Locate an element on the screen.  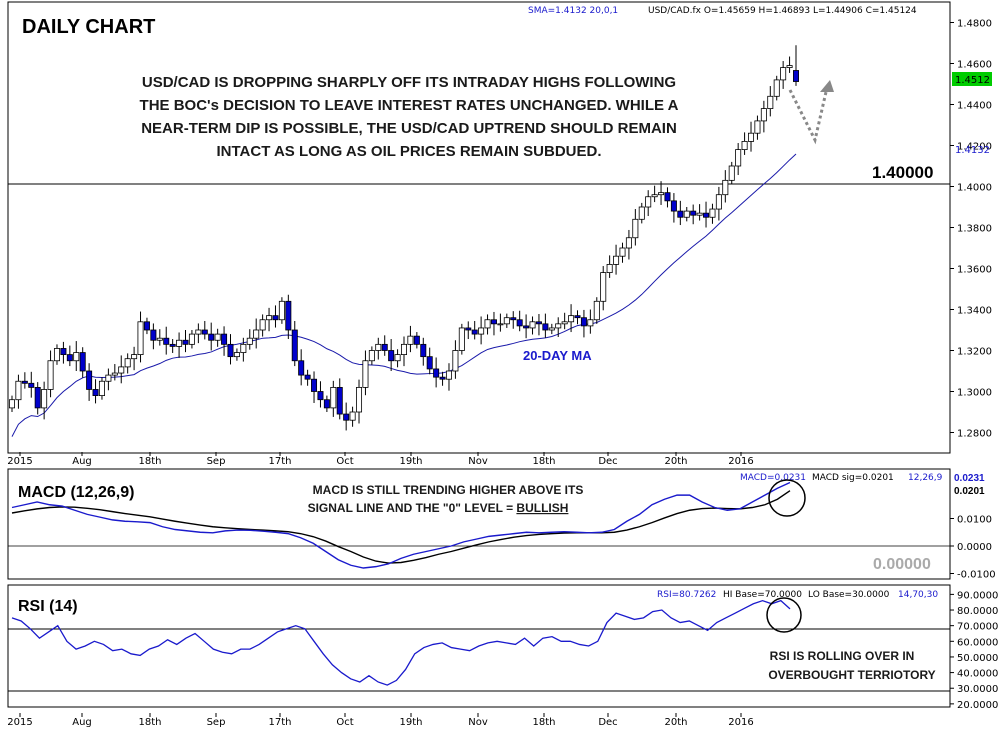
price-tick-label: 1.3000 is located at coordinates (974, 393).